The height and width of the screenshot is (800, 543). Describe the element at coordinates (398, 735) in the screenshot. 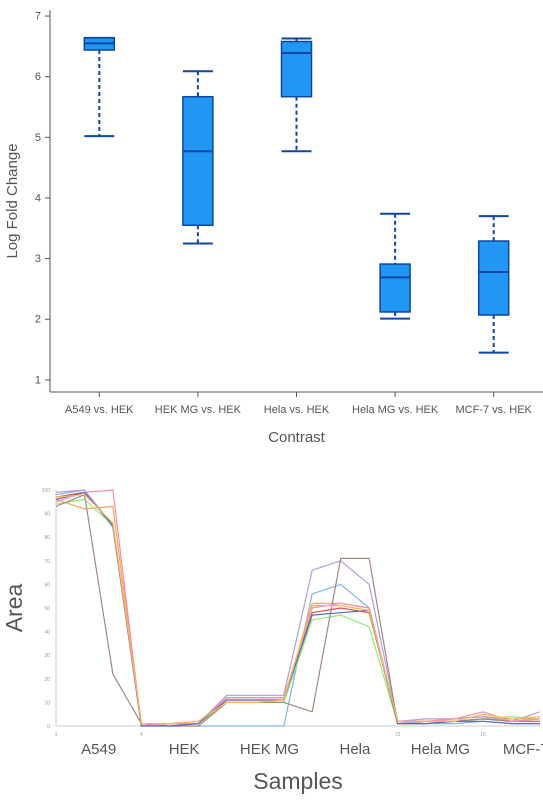

I see `x-tick-label: 13` at that location.